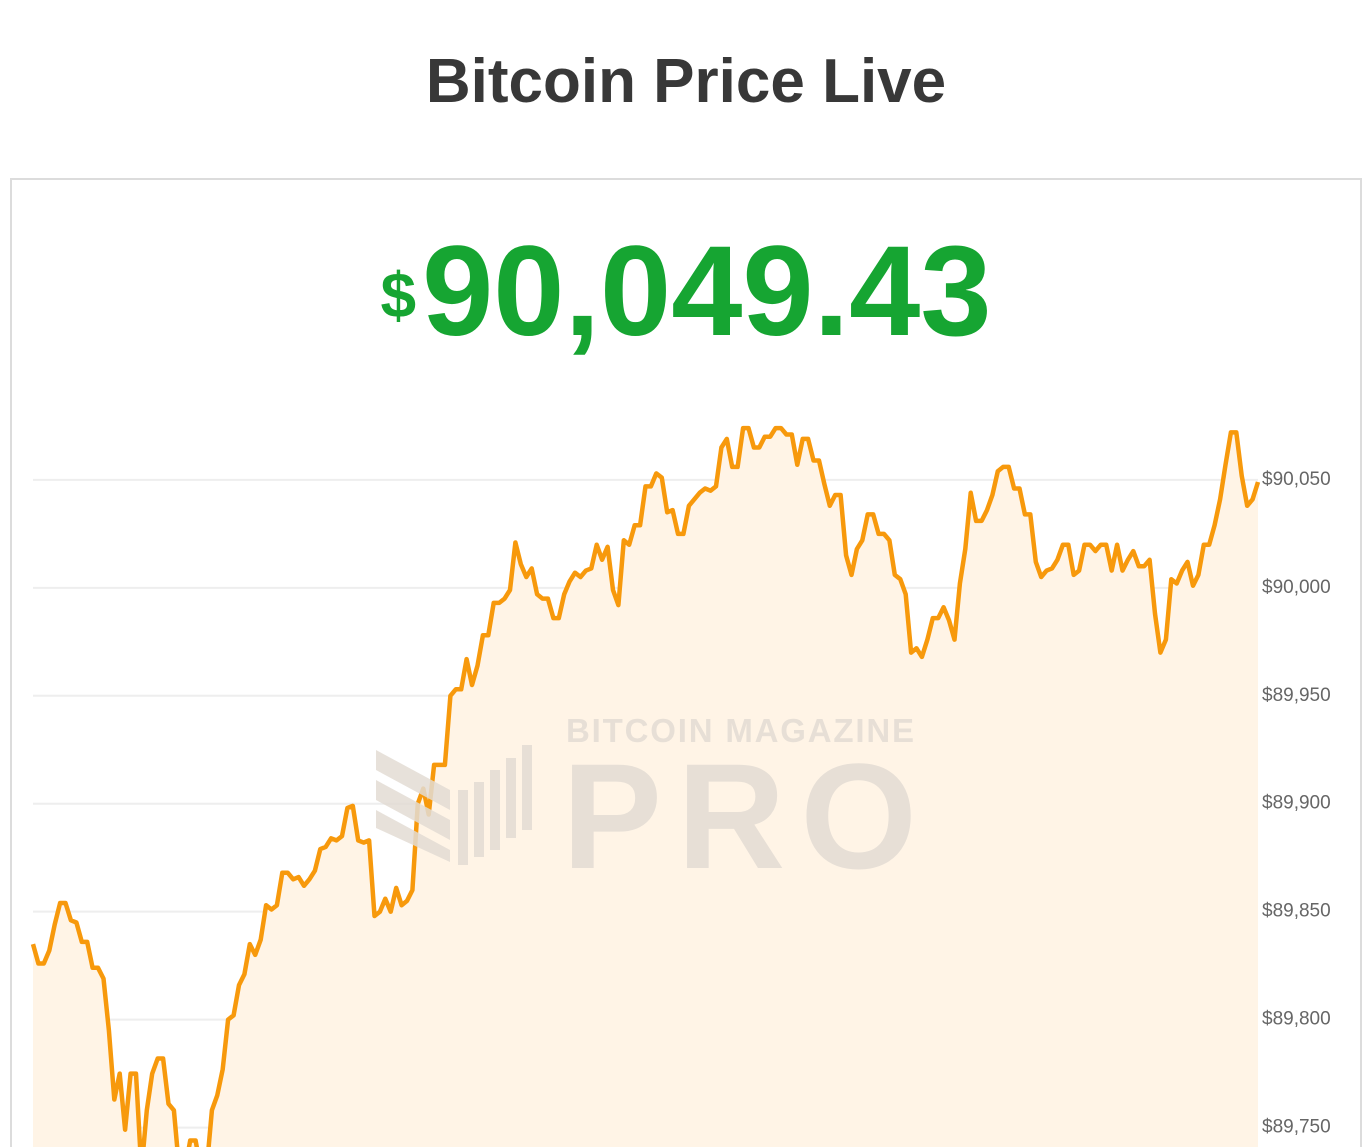  Describe the element at coordinates (1296, 911) in the screenshot. I see `y-tick-label: $89,850` at that location.